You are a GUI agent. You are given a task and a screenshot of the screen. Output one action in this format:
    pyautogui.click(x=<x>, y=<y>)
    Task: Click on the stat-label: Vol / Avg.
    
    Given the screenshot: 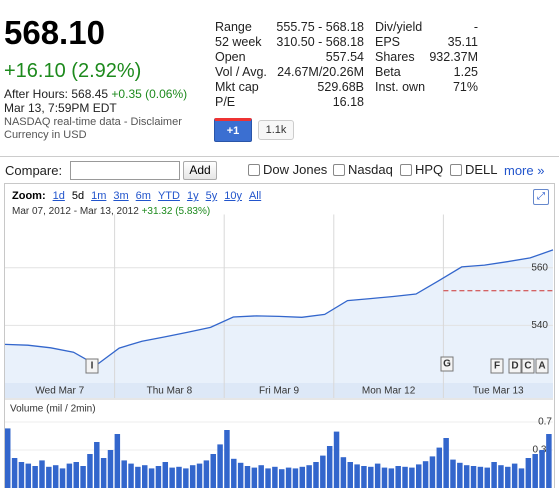 What is the action you would take?
    pyautogui.click(x=241, y=72)
    